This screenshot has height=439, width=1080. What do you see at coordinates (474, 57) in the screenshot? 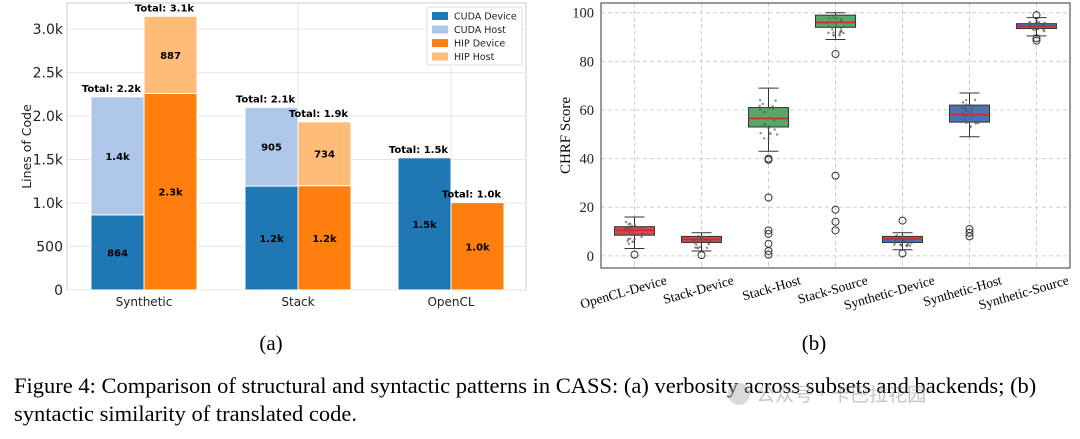
I see `legend-entry: HIP Host` at bounding box center [474, 57].